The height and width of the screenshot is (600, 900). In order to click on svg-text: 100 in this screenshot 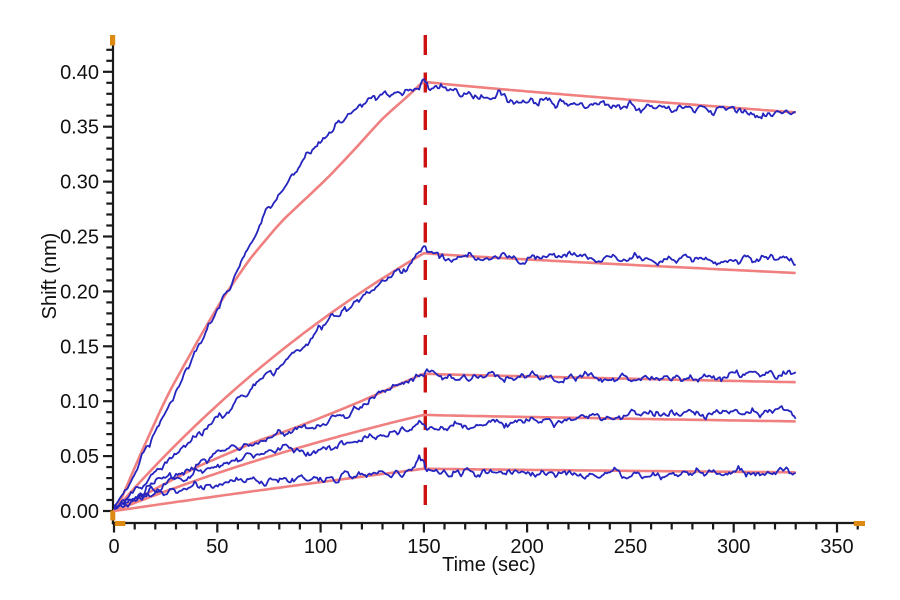, I will do `click(320, 547)`.